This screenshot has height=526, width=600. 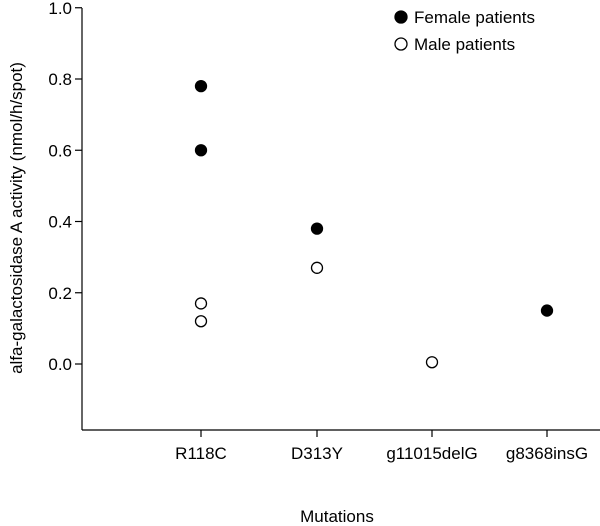 What do you see at coordinates (60, 150) in the screenshot?
I see `y-tick-label: 0.6` at bounding box center [60, 150].